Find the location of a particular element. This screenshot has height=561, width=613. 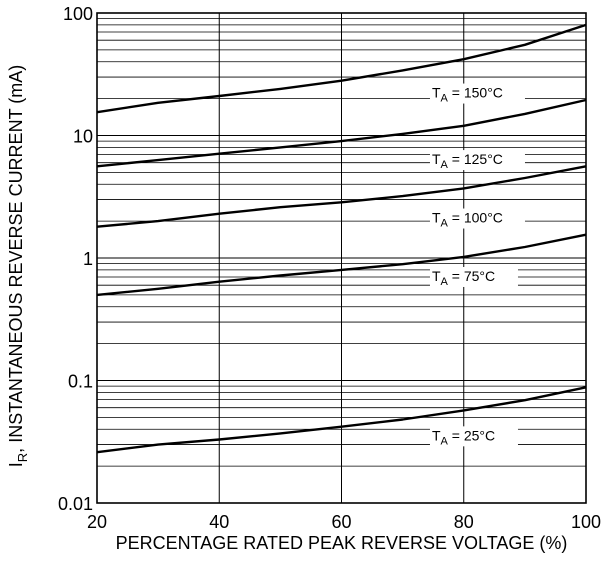

series-line-75C is located at coordinates (341, 265).